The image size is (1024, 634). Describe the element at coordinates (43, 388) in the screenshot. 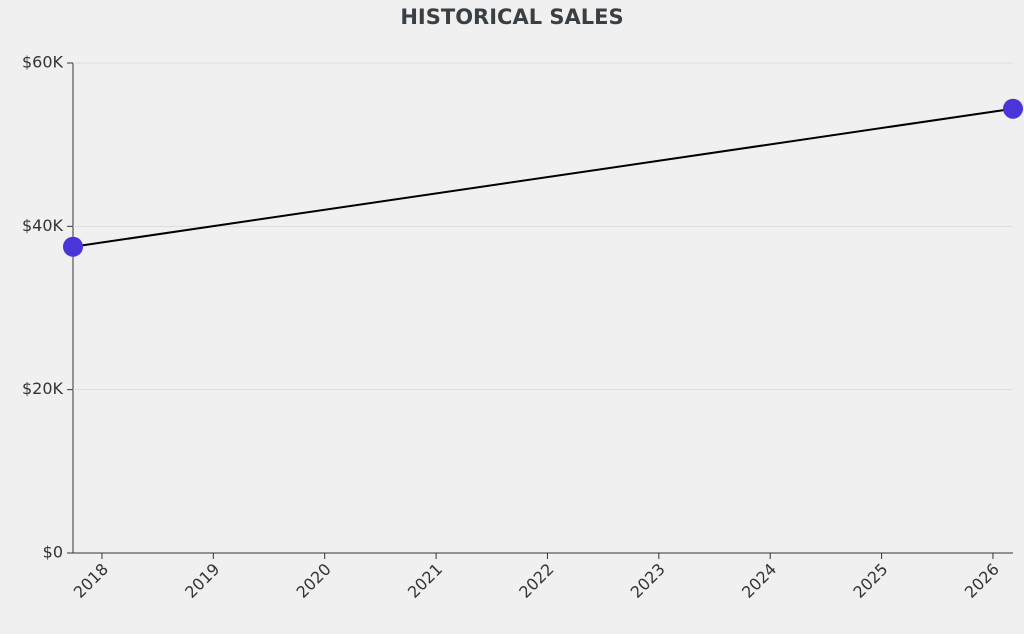

I see `y-tick-label: $20K` at that location.